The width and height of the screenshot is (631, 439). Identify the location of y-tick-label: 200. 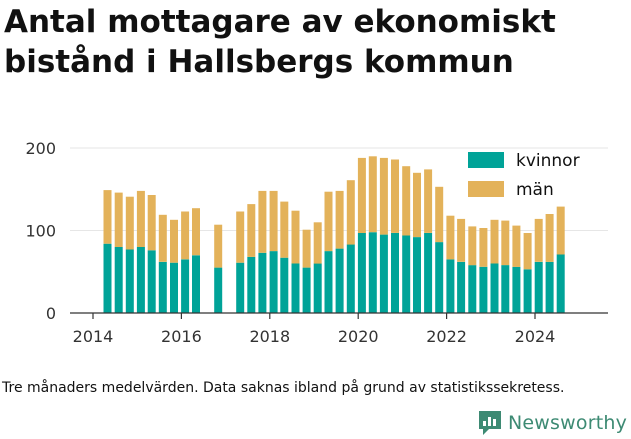
(40, 148).